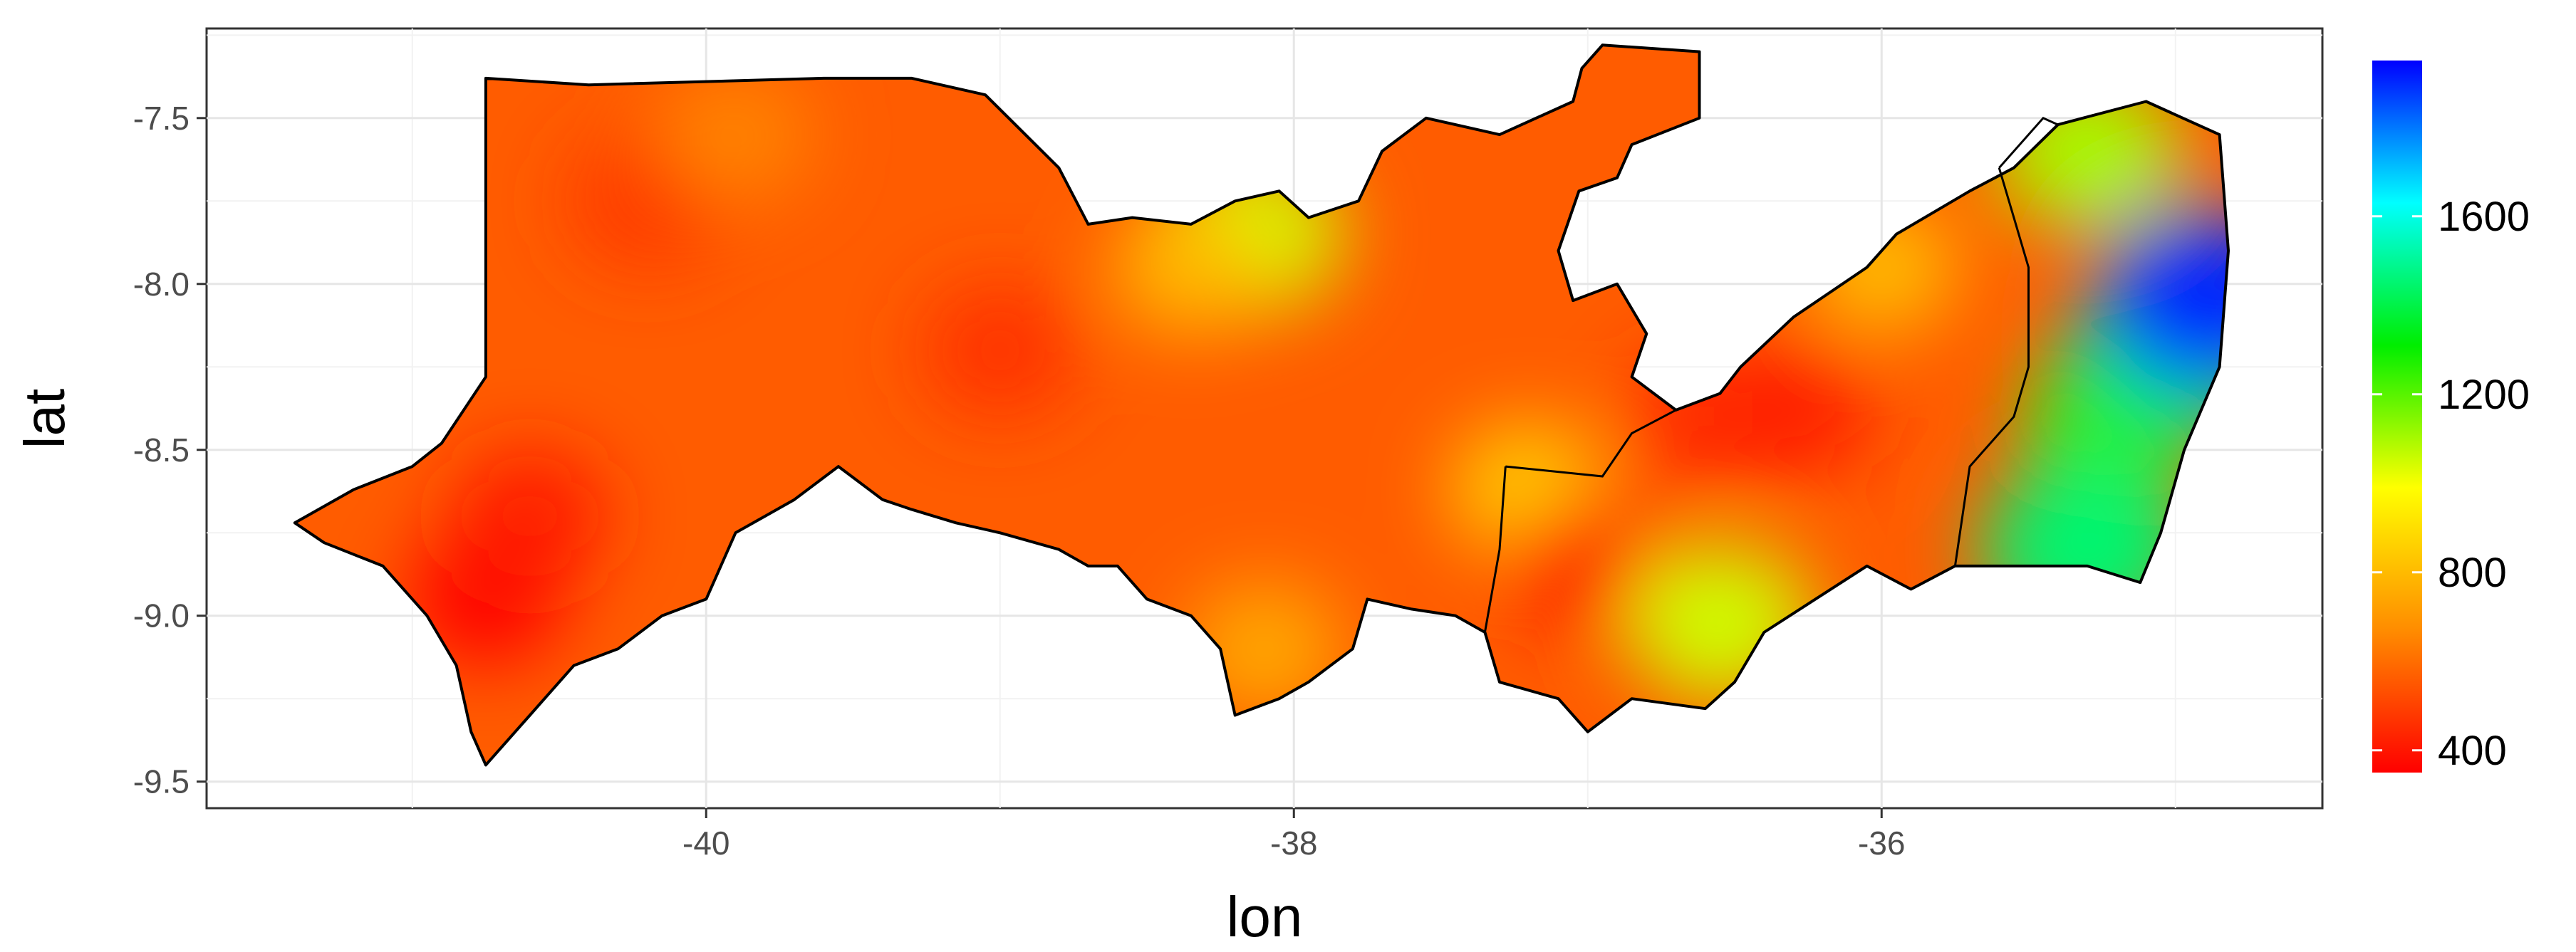 This screenshot has height=952, width=2576. Describe the element at coordinates (44, 419) in the screenshot. I see `y-axis-title: lat` at that location.